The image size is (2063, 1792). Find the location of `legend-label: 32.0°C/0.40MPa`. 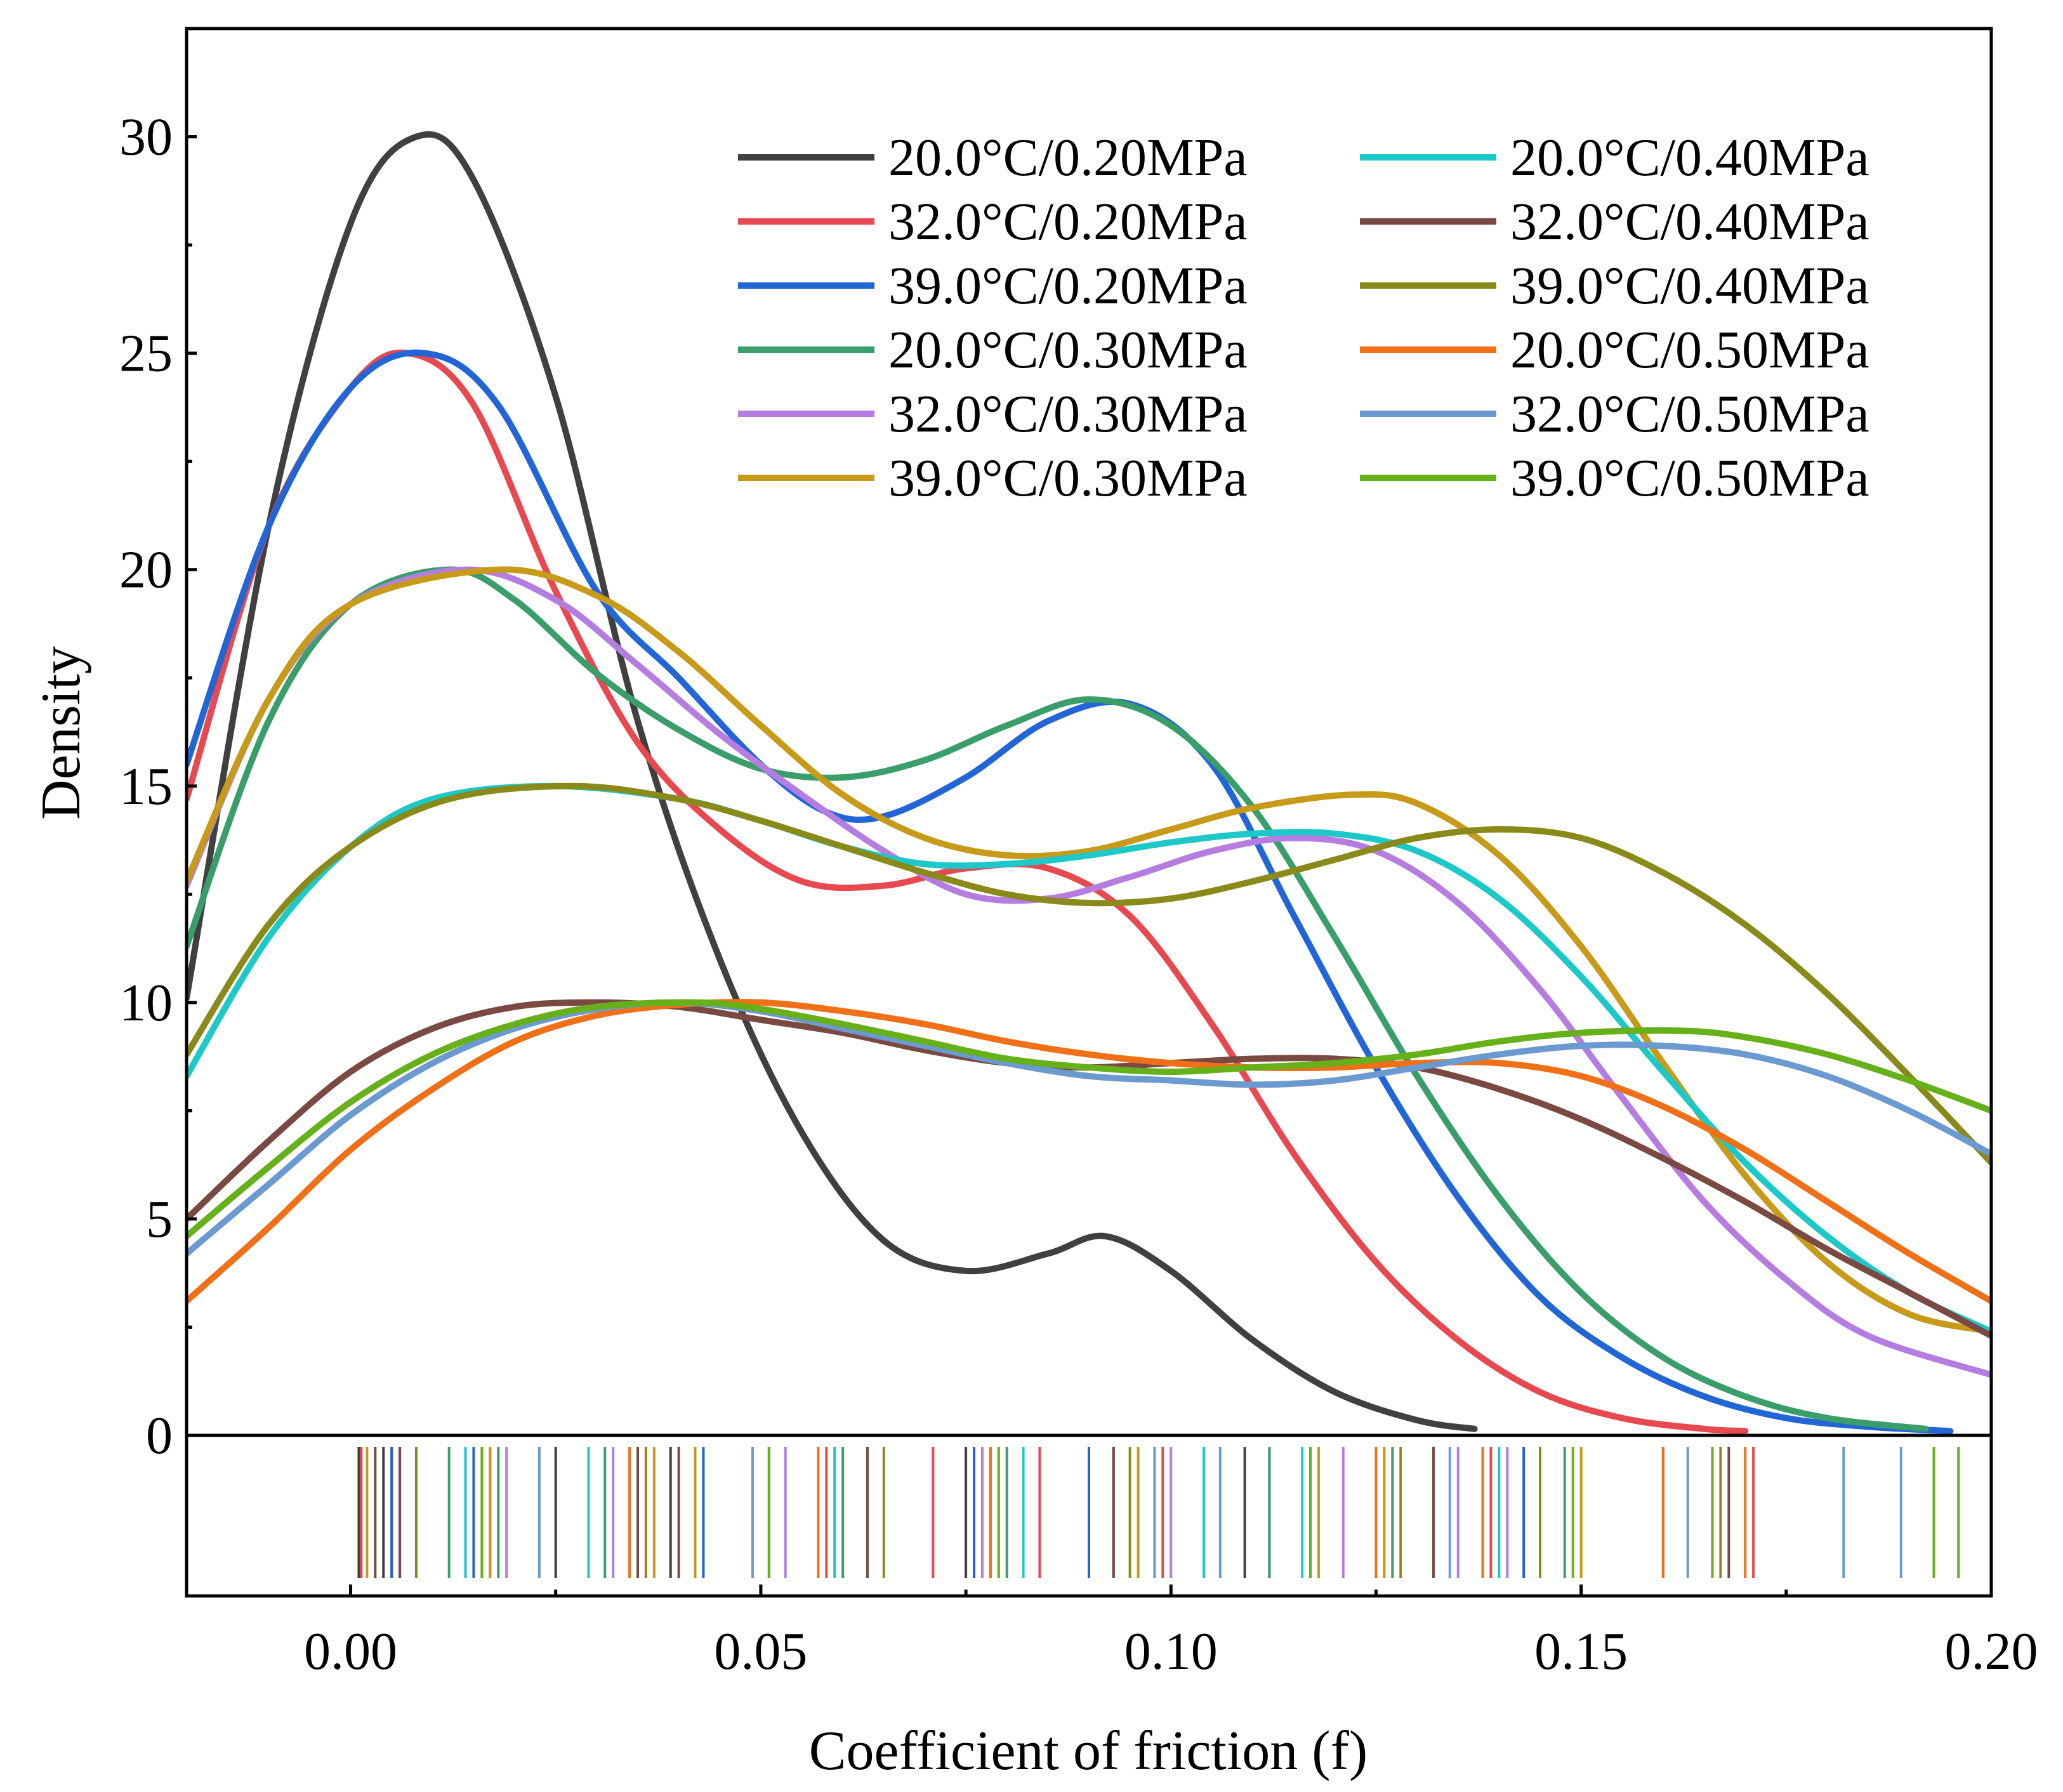

legend-label: 32.0°C/0.40MPa is located at coordinates (1689, 222).